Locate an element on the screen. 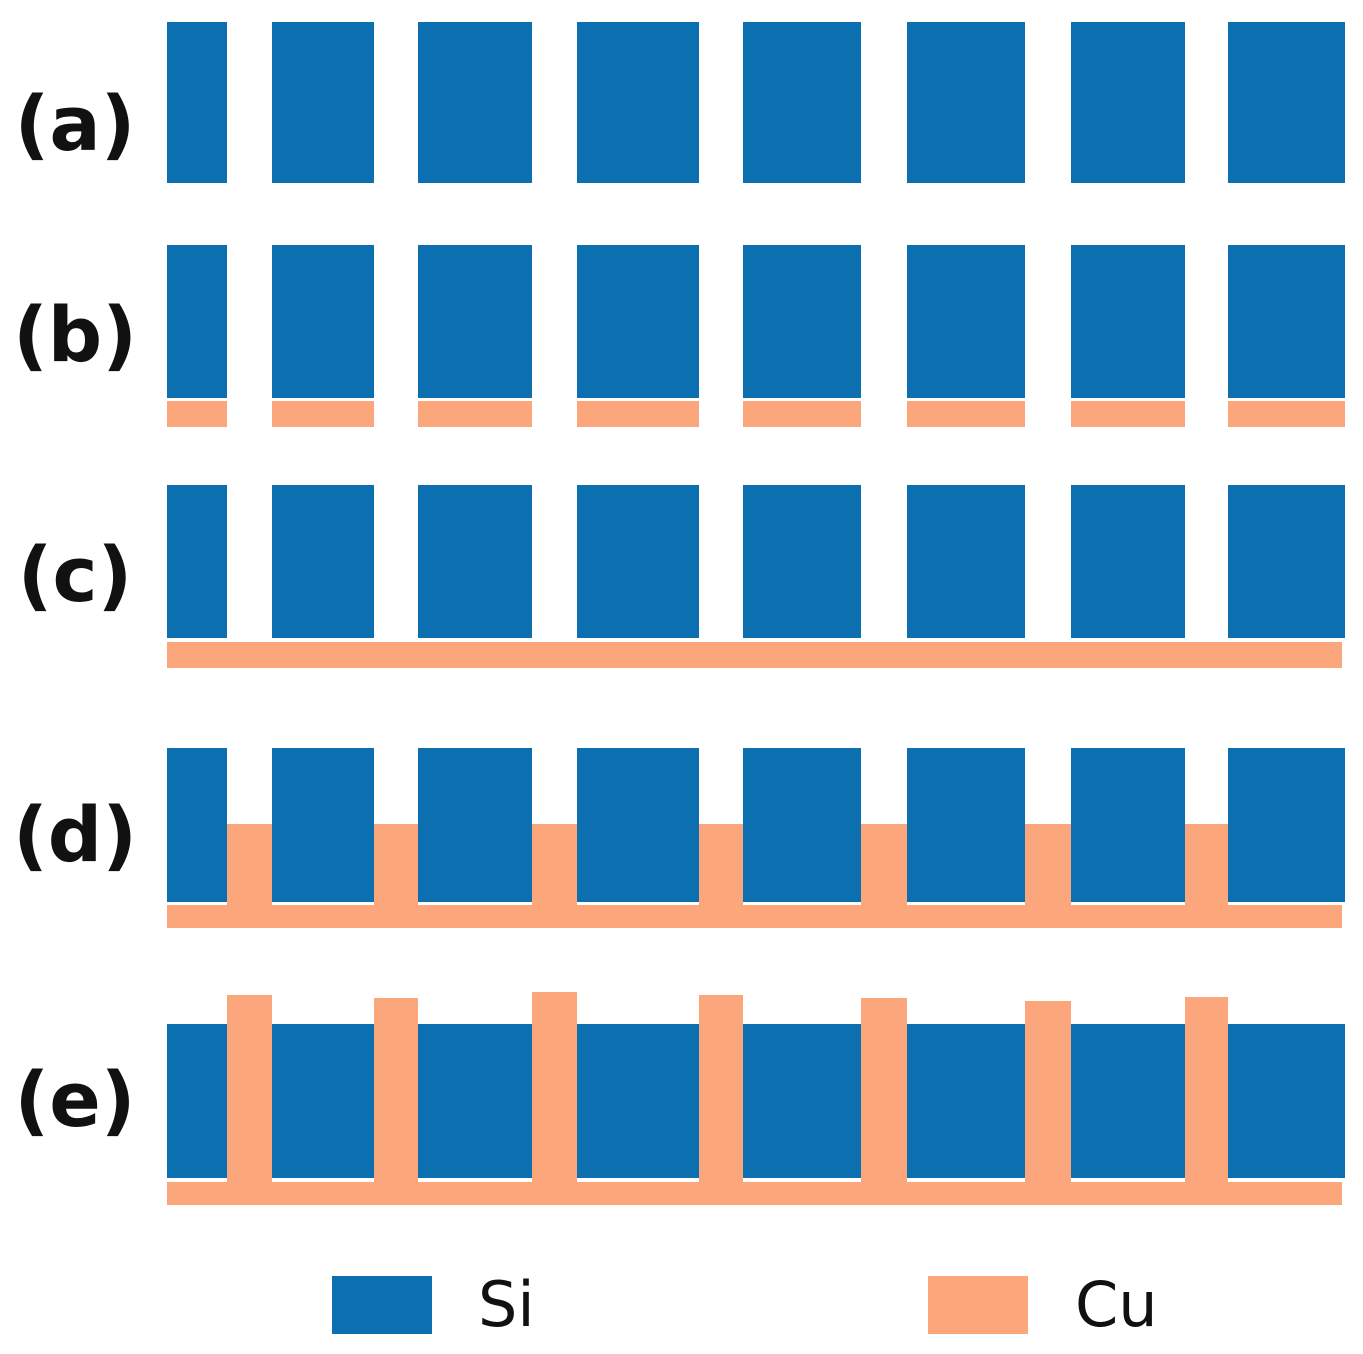 This screenshot has height=1354, width=1363. step-label-d: (d) is located at coordinates (75, 834).